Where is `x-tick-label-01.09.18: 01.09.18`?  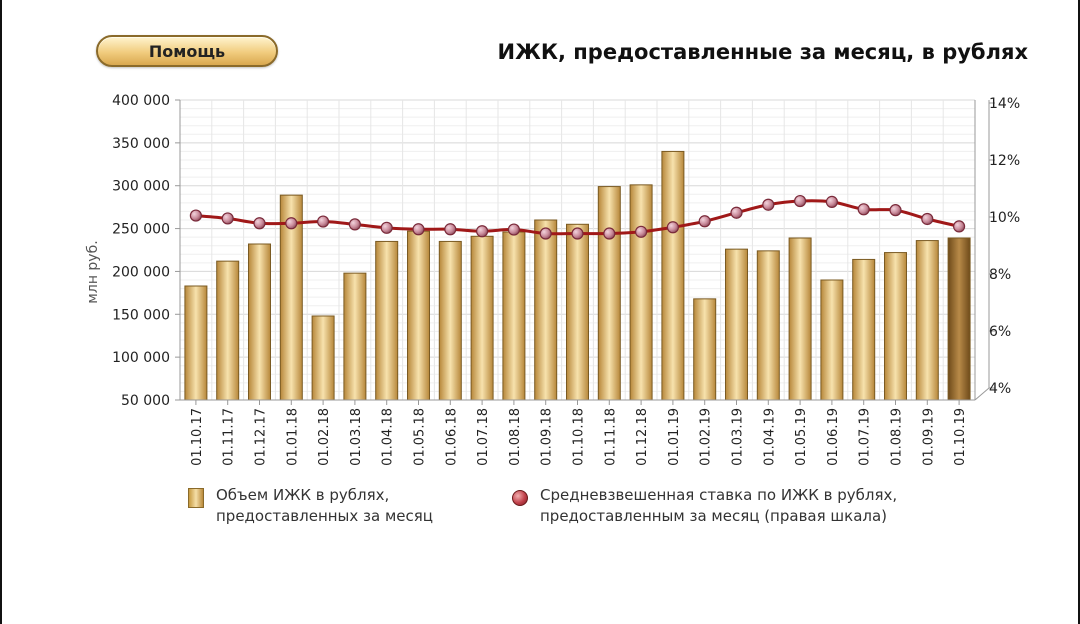
x-tick-label-01.09.18: 01.09.18 is located at coordinates (547, 437).